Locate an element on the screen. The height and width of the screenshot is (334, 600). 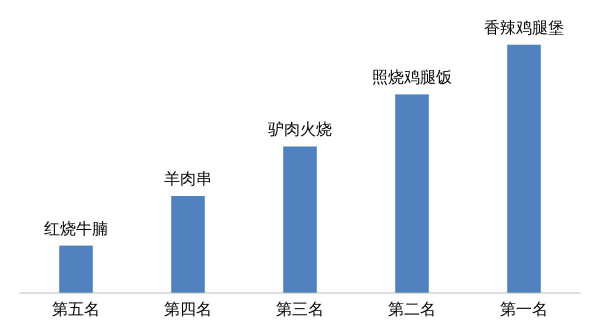
annotation: 驴肉火烧 is located at coordinates (300, 129).